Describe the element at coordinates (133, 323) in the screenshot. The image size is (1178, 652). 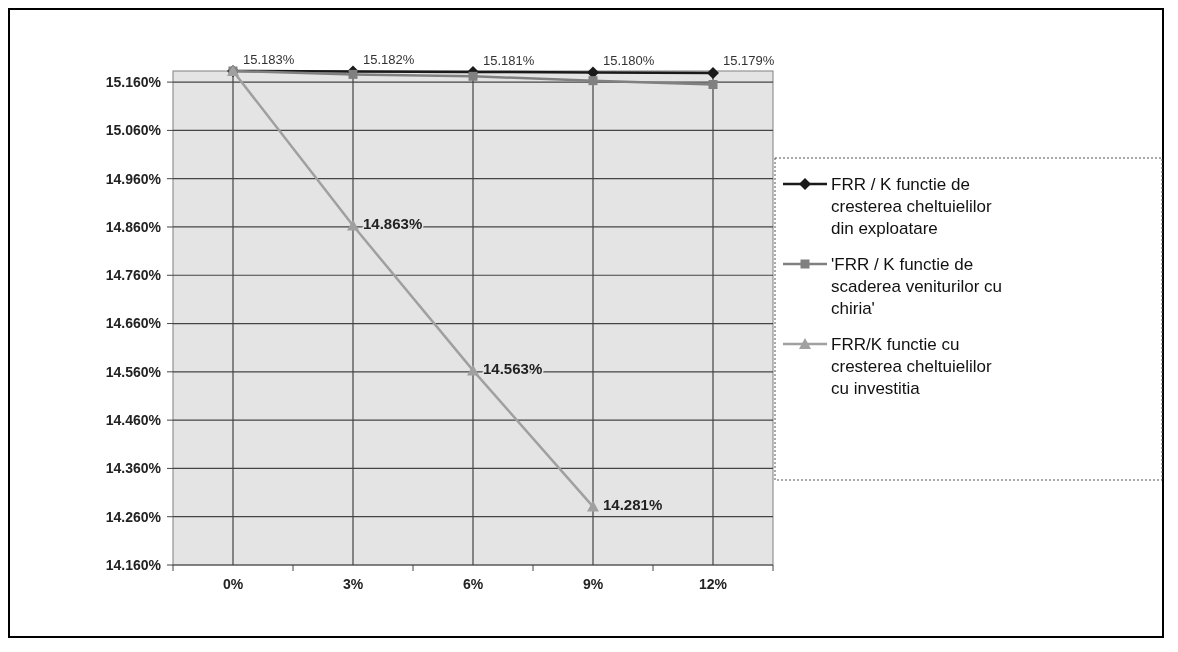
I see `y-tick-label: 14.660%` at that location.